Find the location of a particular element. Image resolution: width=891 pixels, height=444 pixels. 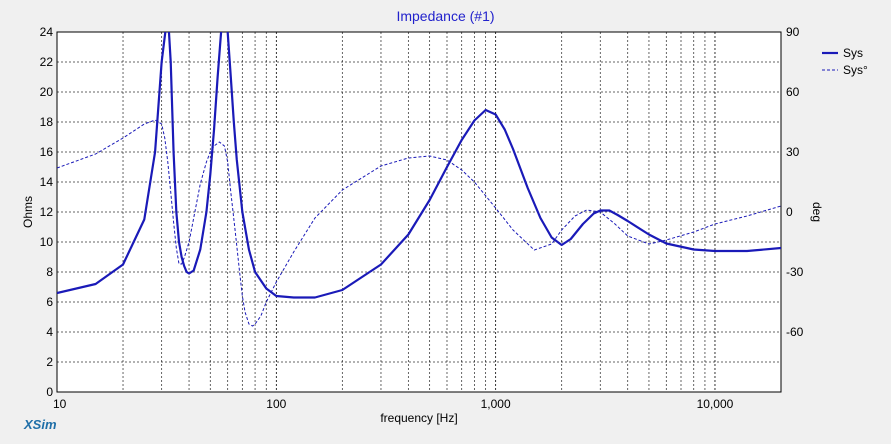

y-tick-label: 20 is located at coordinates (47, 92).